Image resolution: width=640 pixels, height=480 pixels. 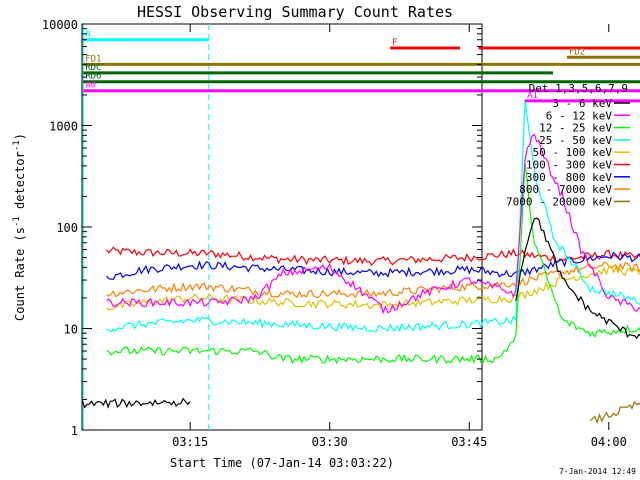 I want to click on status-bar-label-fd1: FD1, so click(x=93, y=59).